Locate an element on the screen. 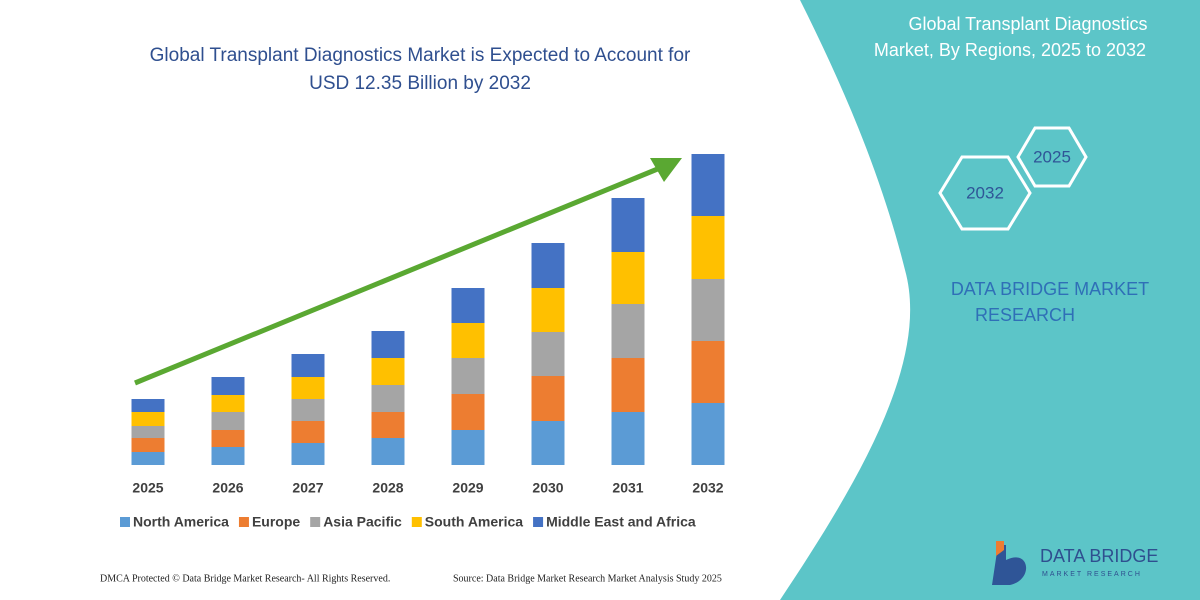 This screenshot has height=600, width=1200. legend-label: Europe is located at coordinates (276, 522).